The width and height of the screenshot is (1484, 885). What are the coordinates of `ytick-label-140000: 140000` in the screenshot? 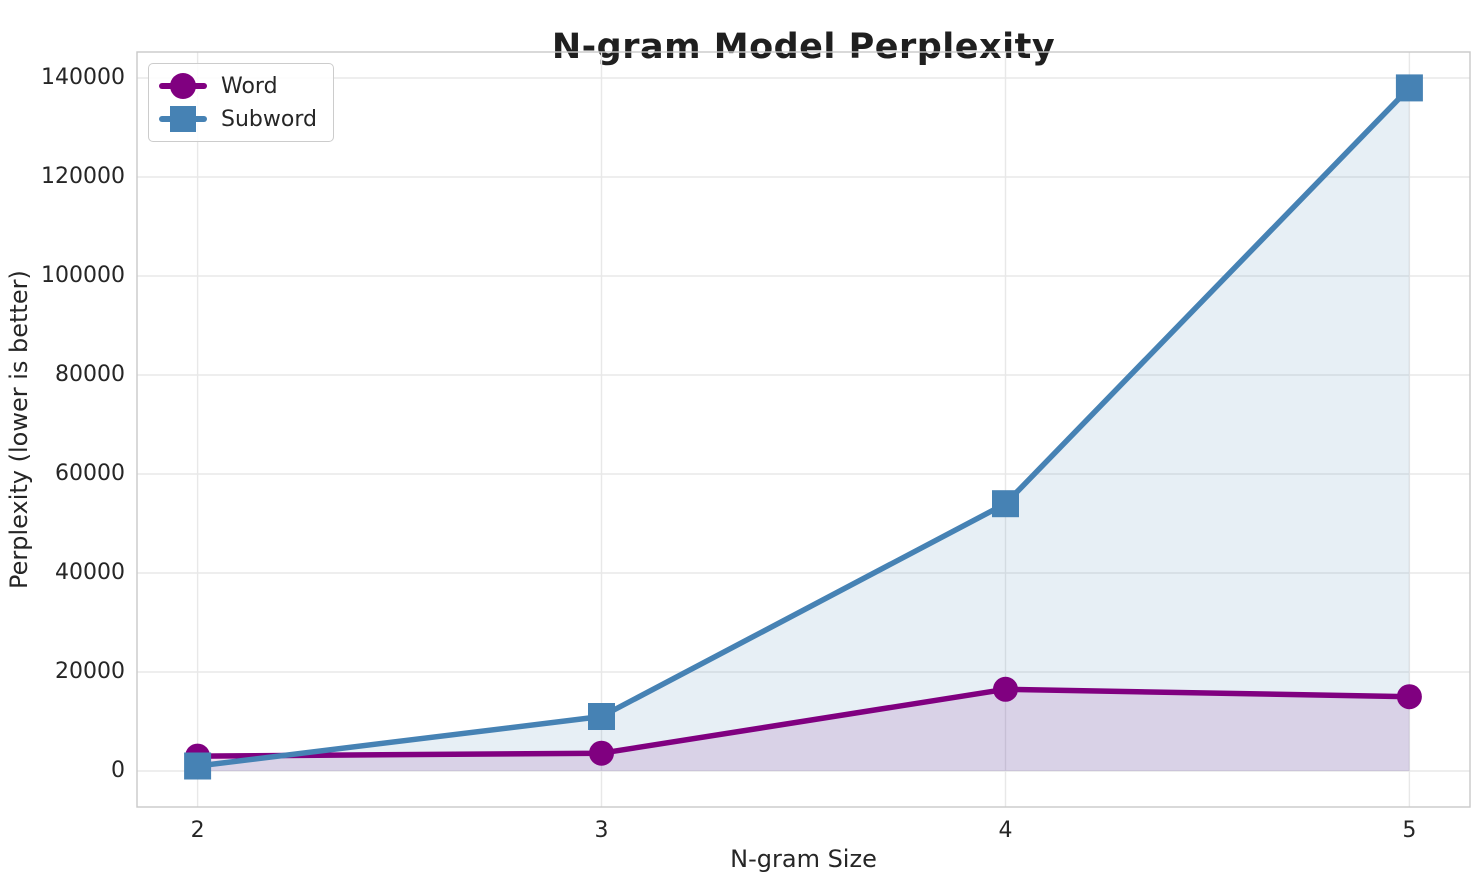 It's located at (83, 77).